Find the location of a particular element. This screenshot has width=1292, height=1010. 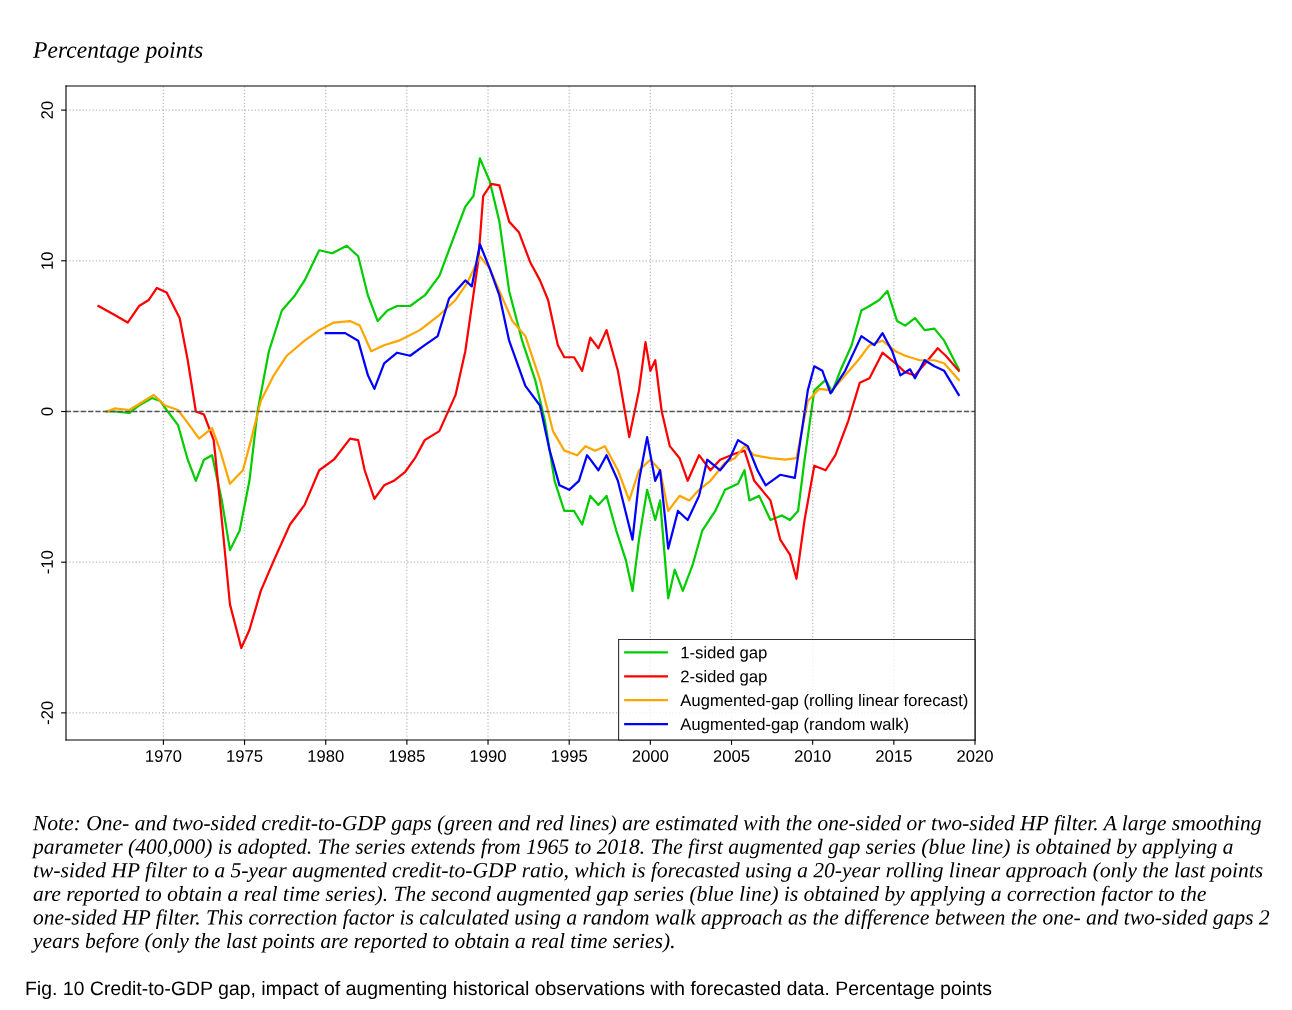

text: Note: One- and two-sided credit-to-GDP gaps (green and red lines) are estimated with the one-sided or two-sided HP filter. A large smoothing parameter (400,000) is adopted. The series extends from 1965 to 2018. The first augmented gap series (blue line) is obtained by applying a tw-sided HP filter to a 5-year augmented credit-to-GDP ratio, which is forecasted using a 20-year rolling linear approach (only the last points are reported to obtain a real time series). The second augmented gap series (blue line) is obtained by applying a correction factor to the one-sided HP filter. This correction factor is calculated using a random walk approach as the difference between the one- and two-sided gaps 2 years before (only the last points are reported to obtain a real time series). is located at coordinates (650, 884).